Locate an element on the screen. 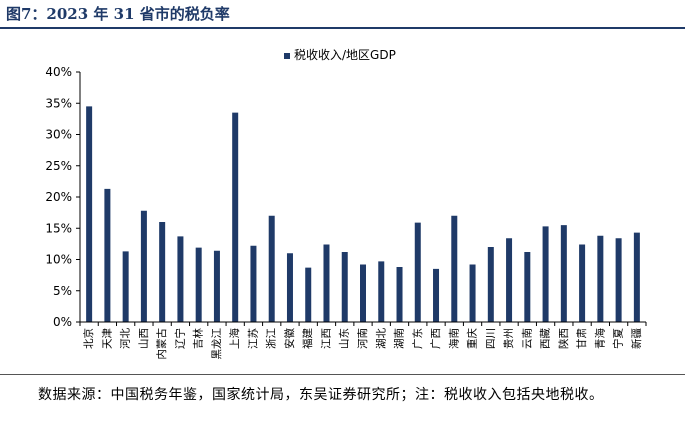 The image size is (685, 434). x-tick-label: 浙江 is located at coordinates (272, 338).